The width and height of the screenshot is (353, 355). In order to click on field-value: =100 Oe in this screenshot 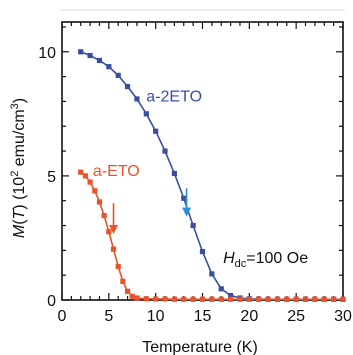, I will do `click(277, 258)`.